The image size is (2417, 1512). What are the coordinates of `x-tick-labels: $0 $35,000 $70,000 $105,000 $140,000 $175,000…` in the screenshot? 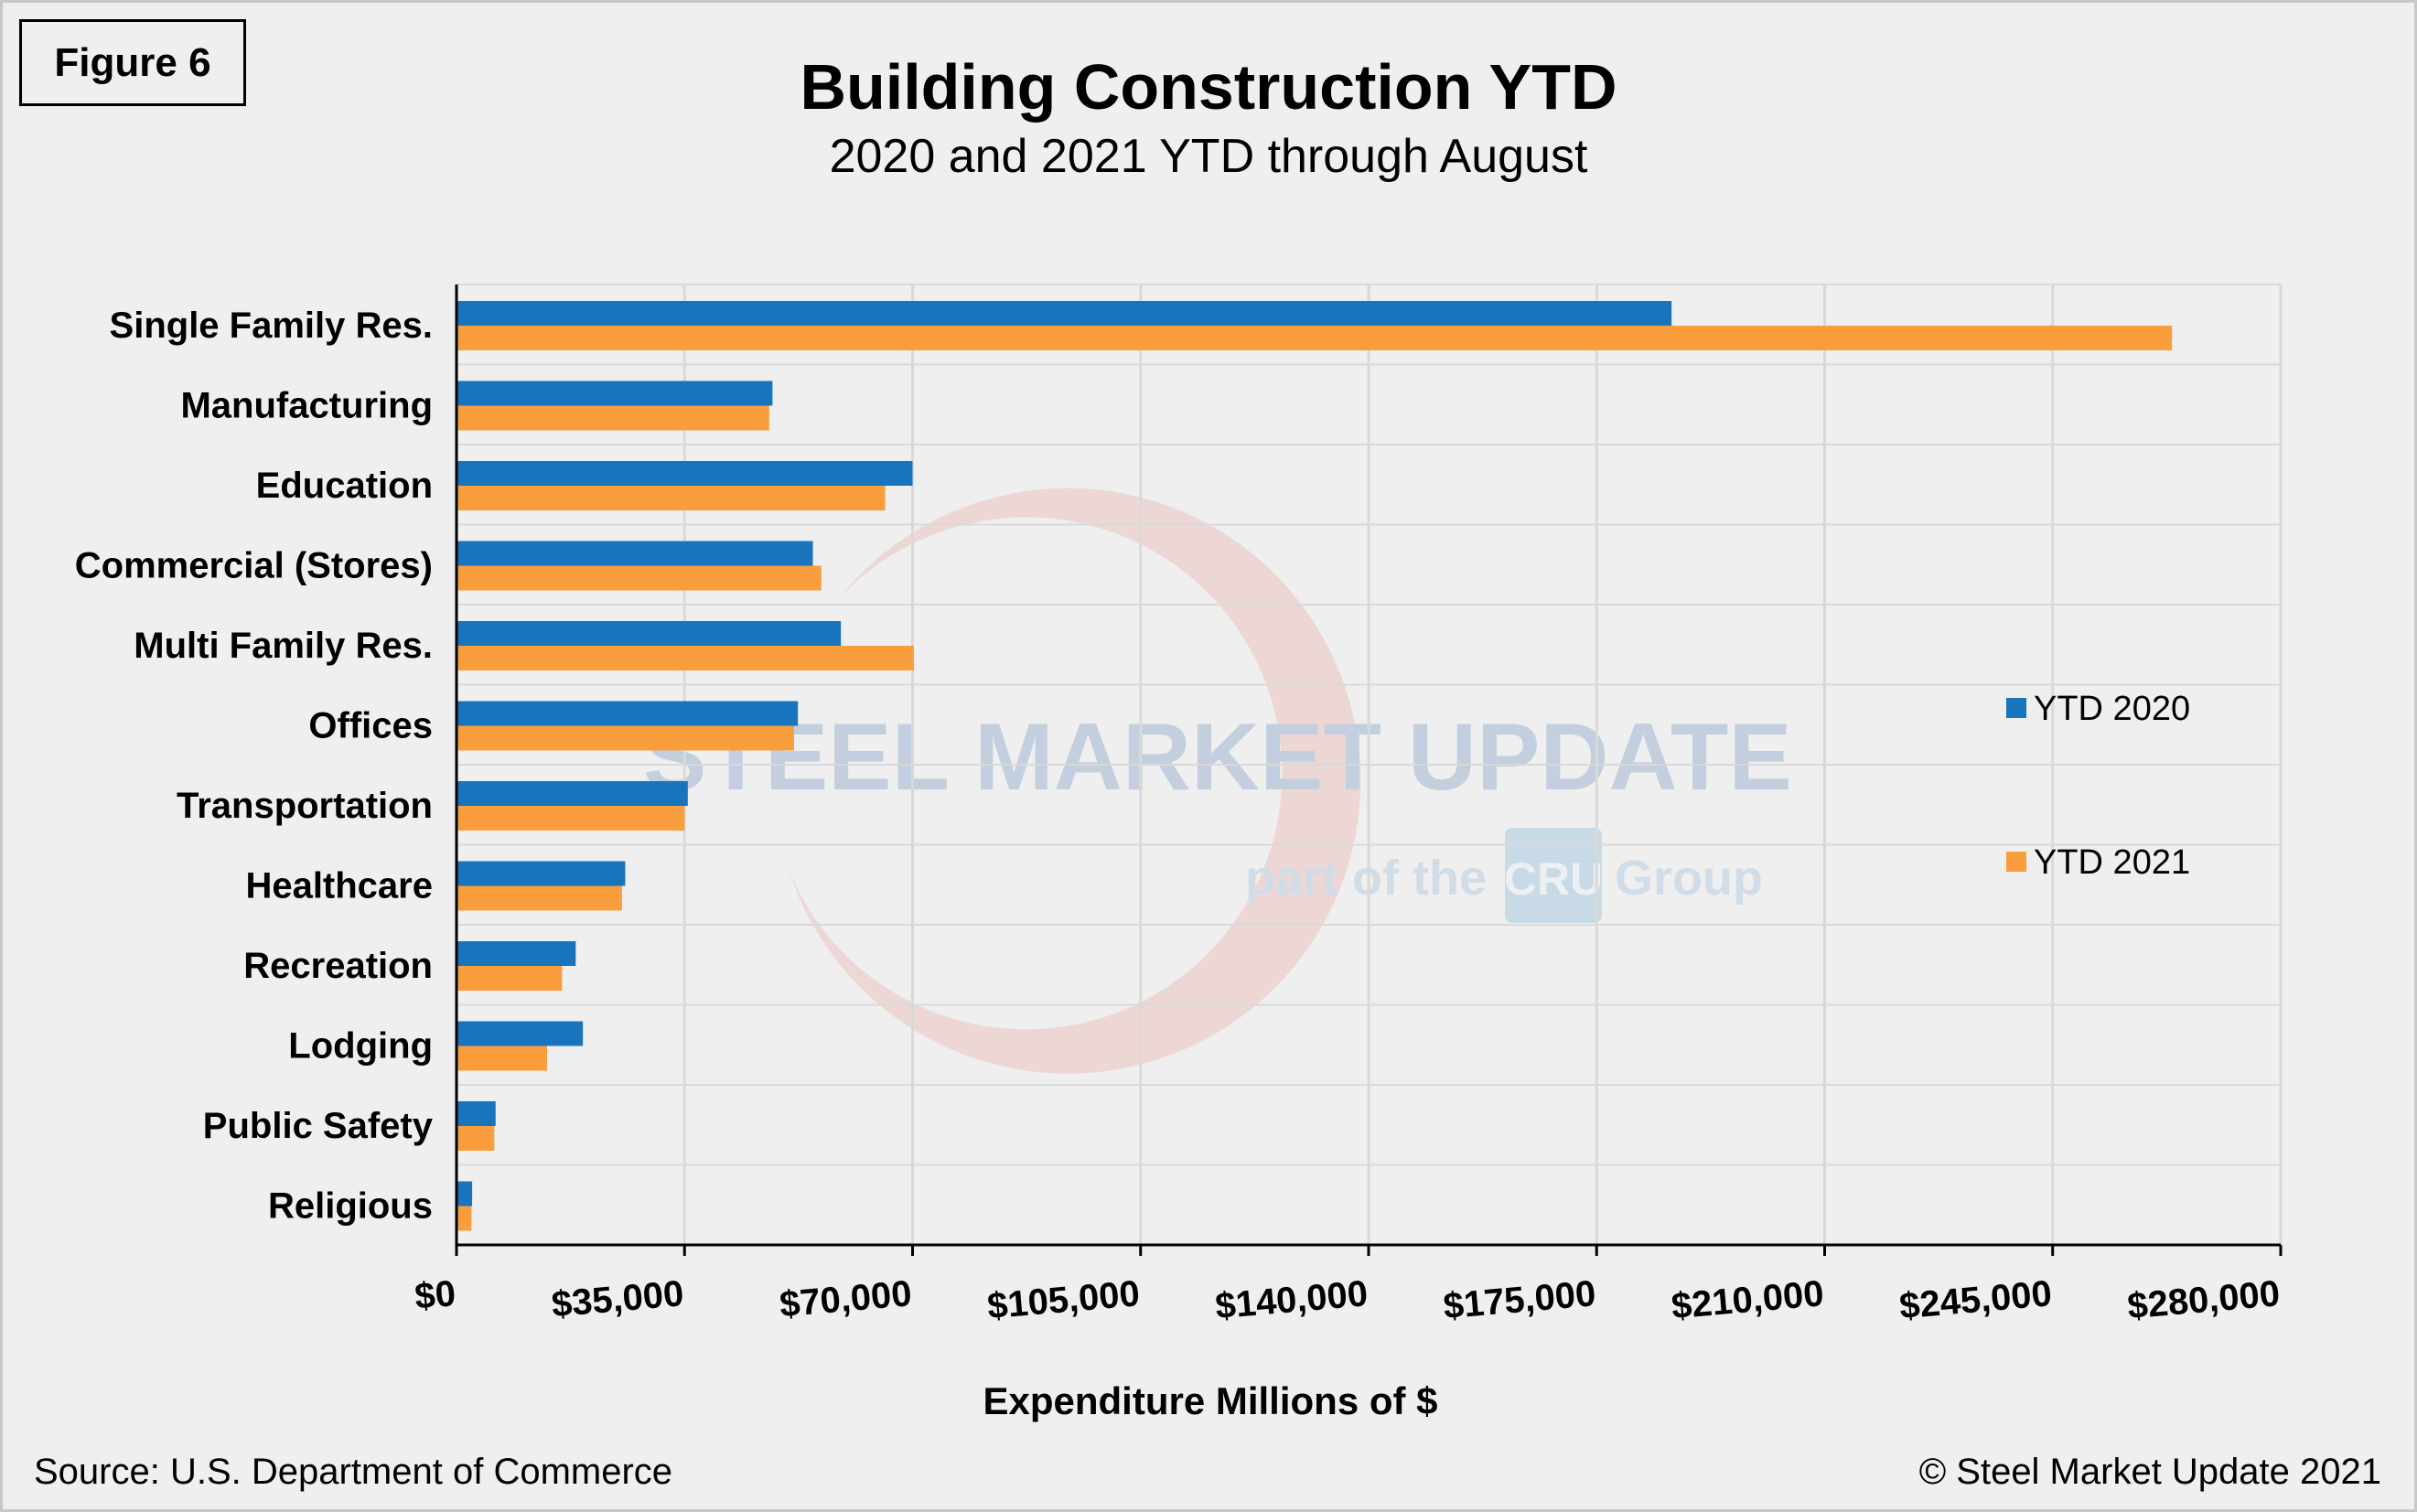 It's located at (1348, 1299).